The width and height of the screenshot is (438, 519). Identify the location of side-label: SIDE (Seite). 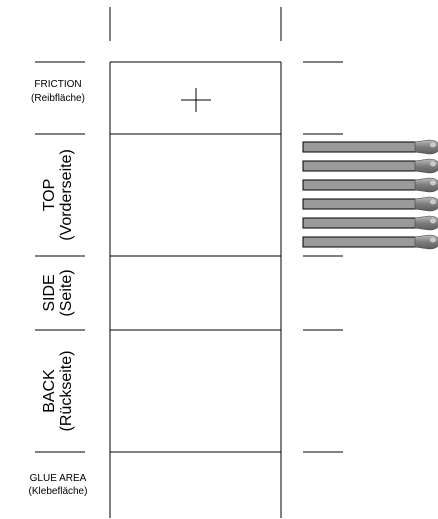
(58, 292).